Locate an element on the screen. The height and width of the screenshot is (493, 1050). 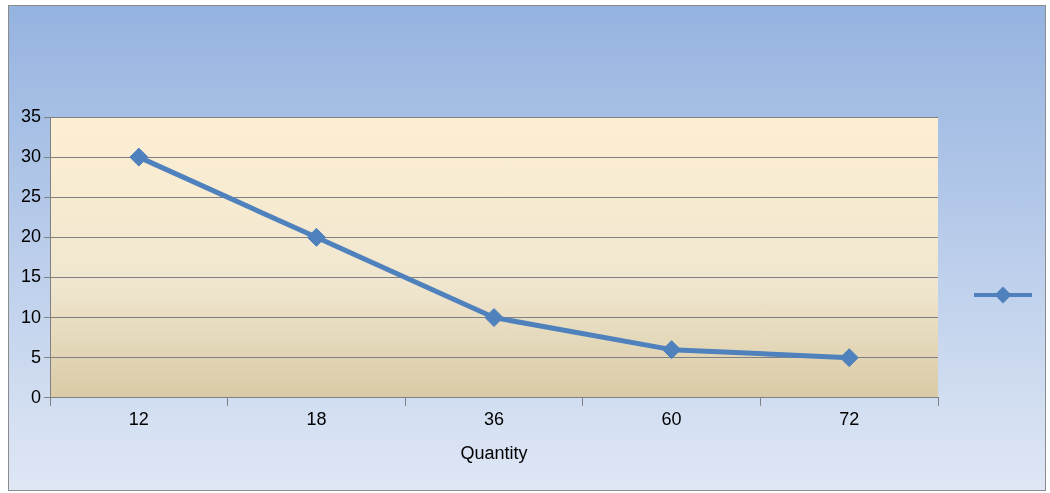
y-tick-label: 0 is located at coordinates (36, 396).